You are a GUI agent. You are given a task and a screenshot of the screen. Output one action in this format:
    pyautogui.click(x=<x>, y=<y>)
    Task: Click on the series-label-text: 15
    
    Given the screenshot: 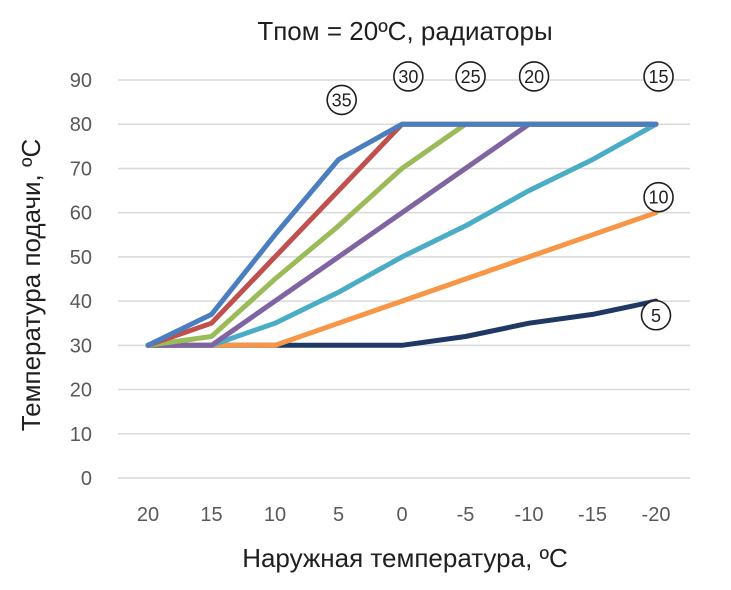 What is the action you would take?
    pyautogui.click(x=659, y=77)
    